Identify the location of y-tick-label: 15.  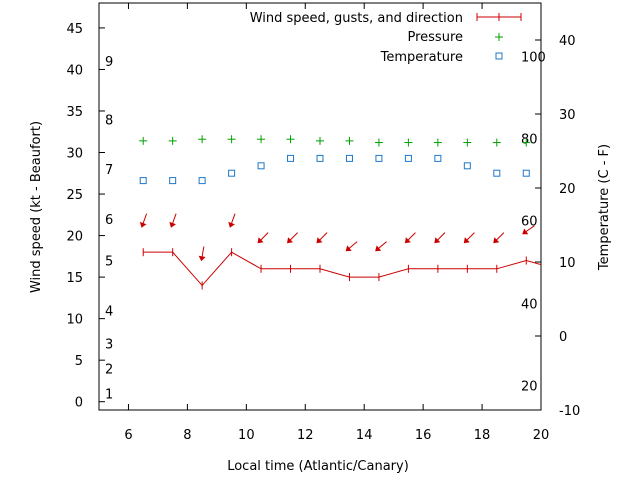
(74, 278).